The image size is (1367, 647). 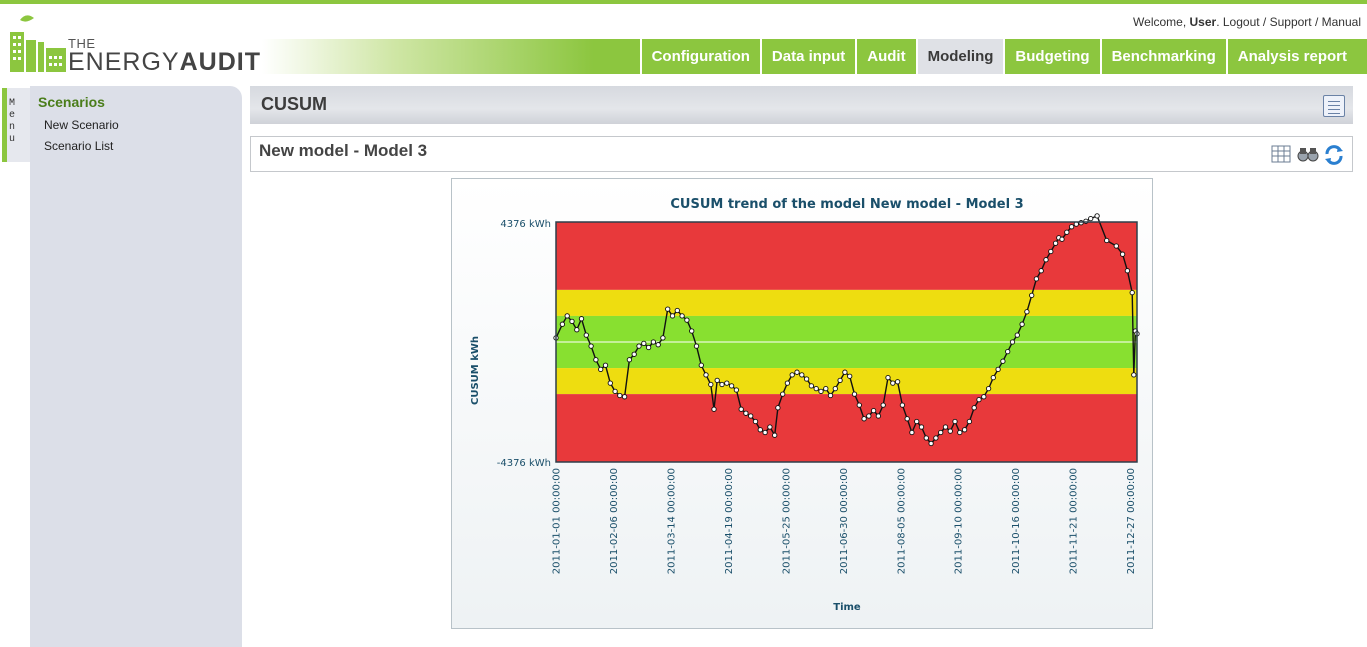 What do you see at coordinates (1162, 56) in the screenshot?
I see `tab-benchmarking: Benchmarking` at bounding box center [1162, 56].